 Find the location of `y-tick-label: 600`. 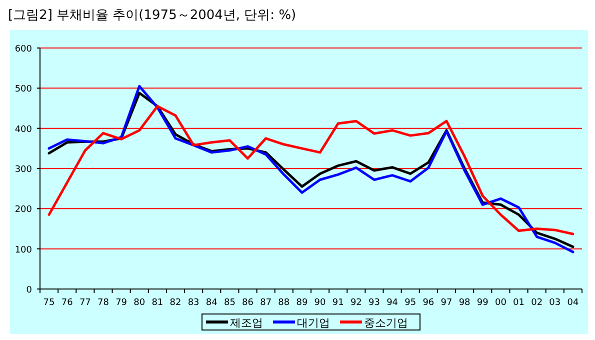

y-tick-label: 600 is located at coordinates (23, 49).